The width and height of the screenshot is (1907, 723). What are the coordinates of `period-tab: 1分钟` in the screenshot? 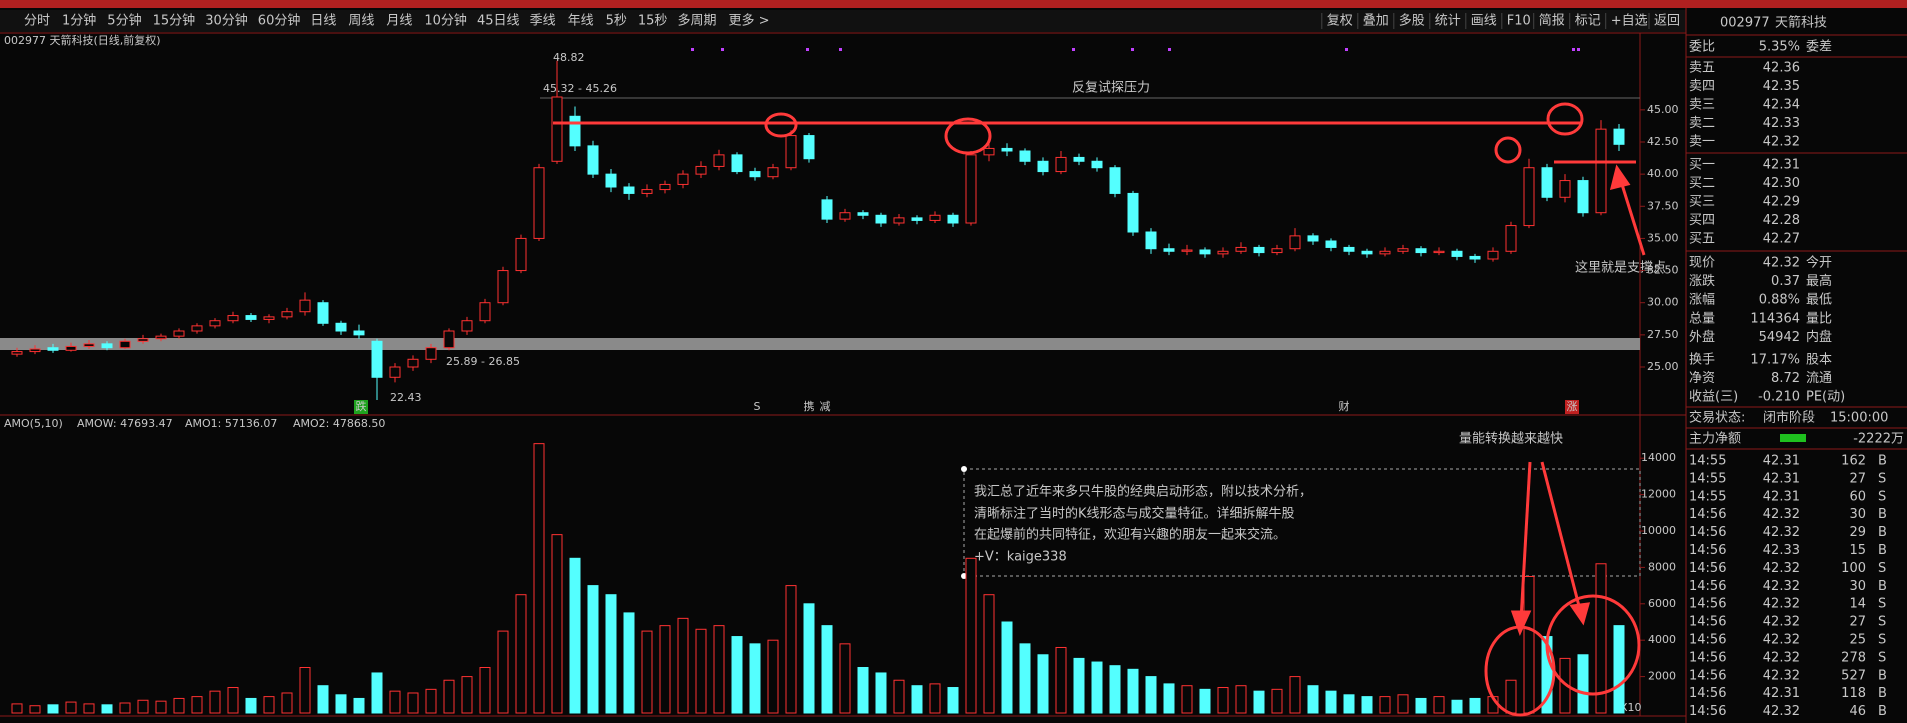 It's located at (79, 21).